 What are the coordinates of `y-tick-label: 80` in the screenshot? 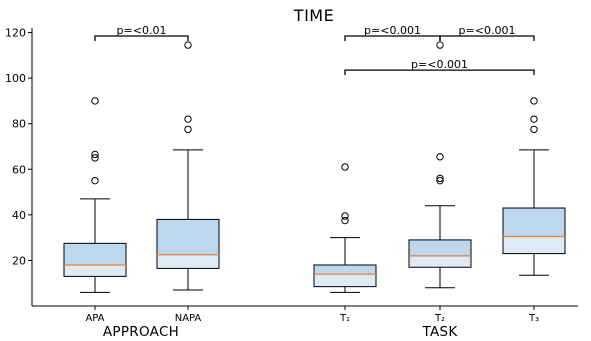 It's located at (19, 124).